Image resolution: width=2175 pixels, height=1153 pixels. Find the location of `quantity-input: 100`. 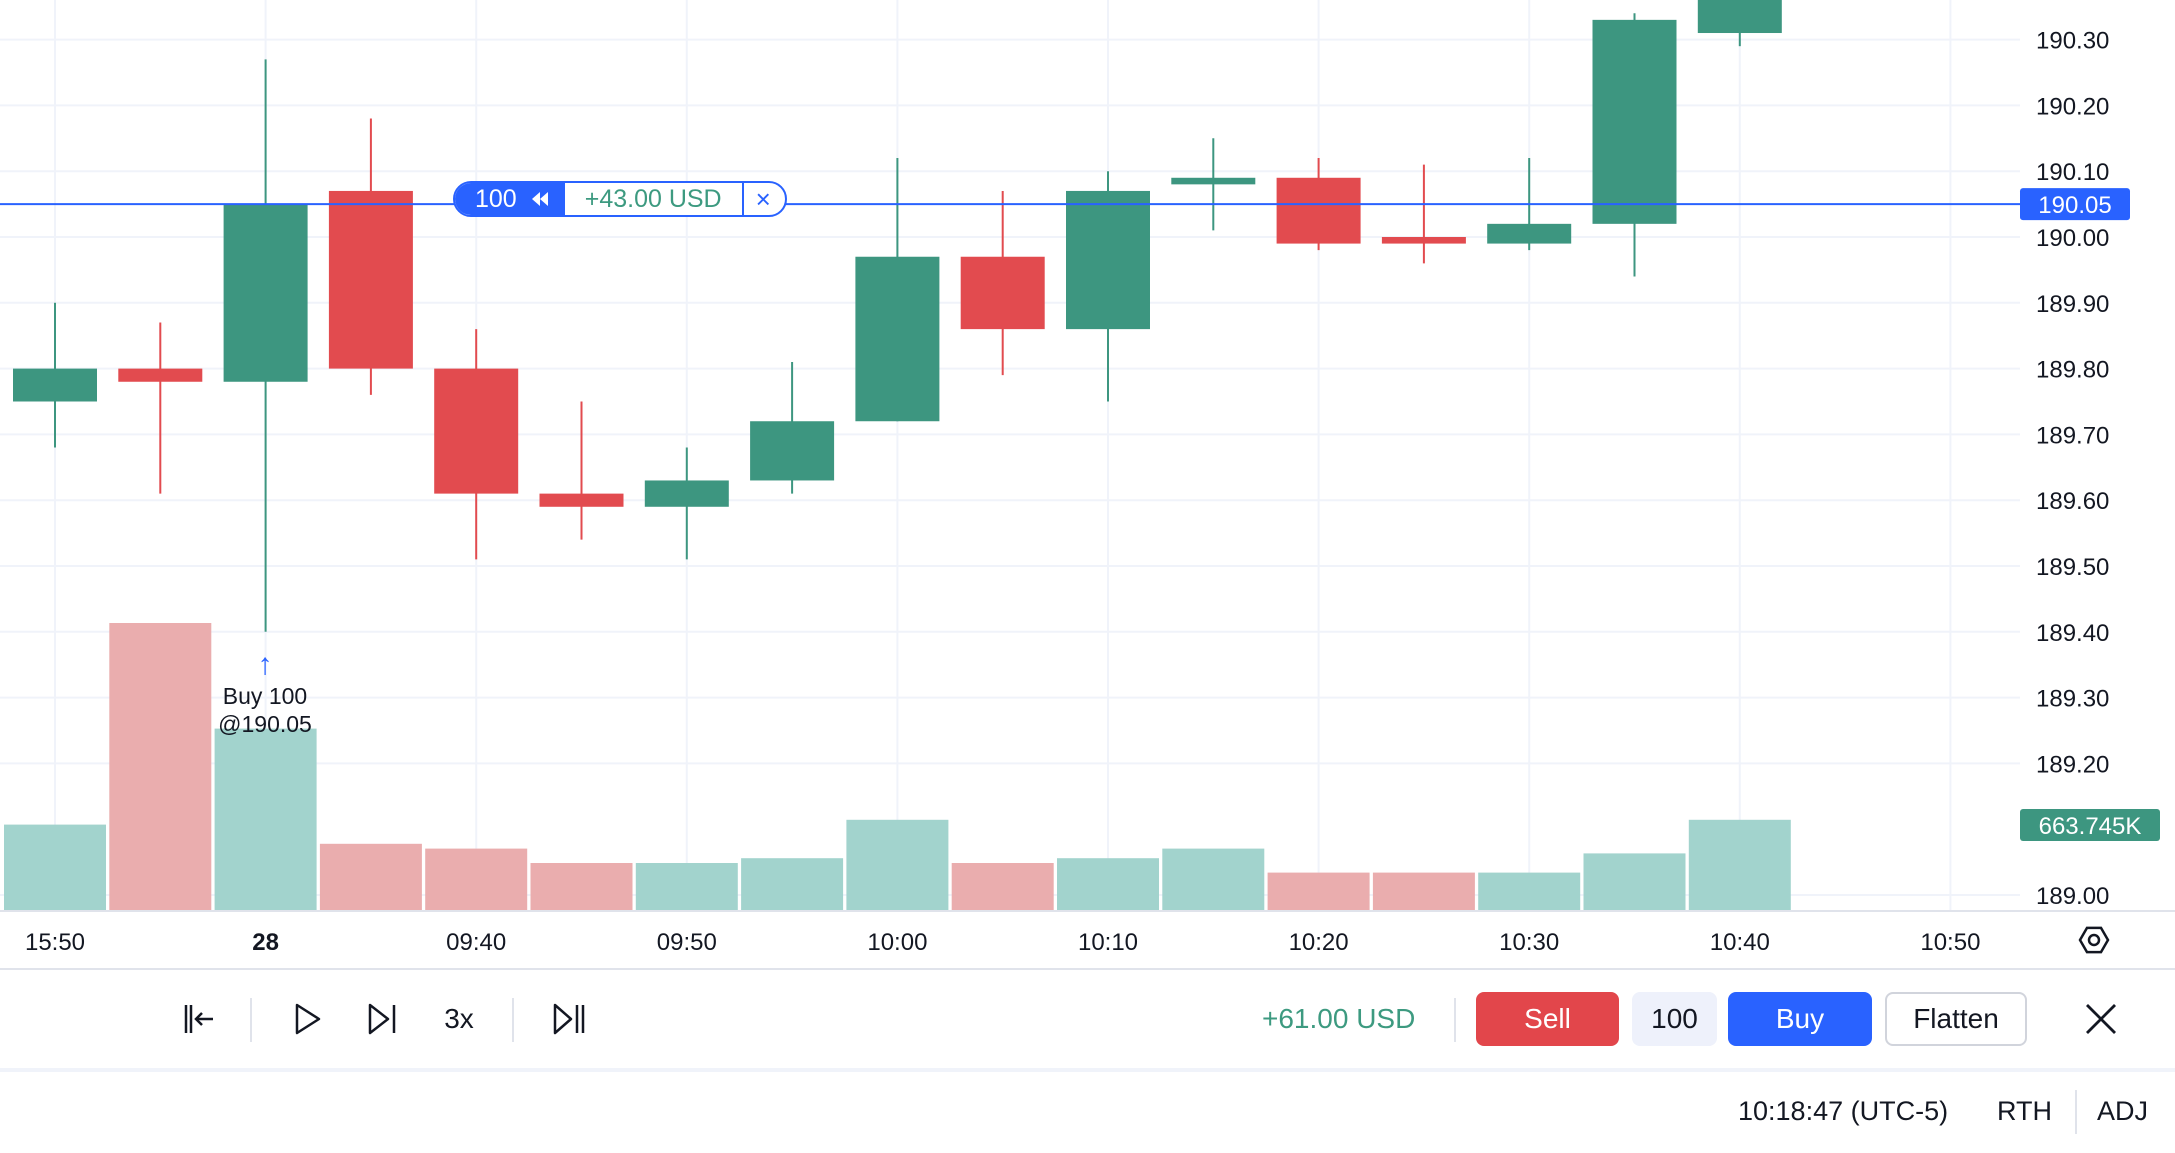

quantity-input: 100 is located at coordinates (1674, 1019).